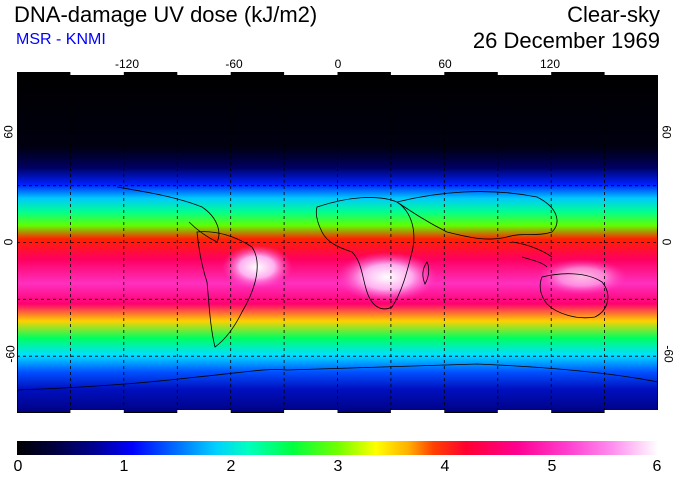 The height and width of the screenshot is (480, 678). What do you see at coordinates (668, 354) in the screenshot?
I see `lat-tick-right: -60` at bounding box center [668, 354].